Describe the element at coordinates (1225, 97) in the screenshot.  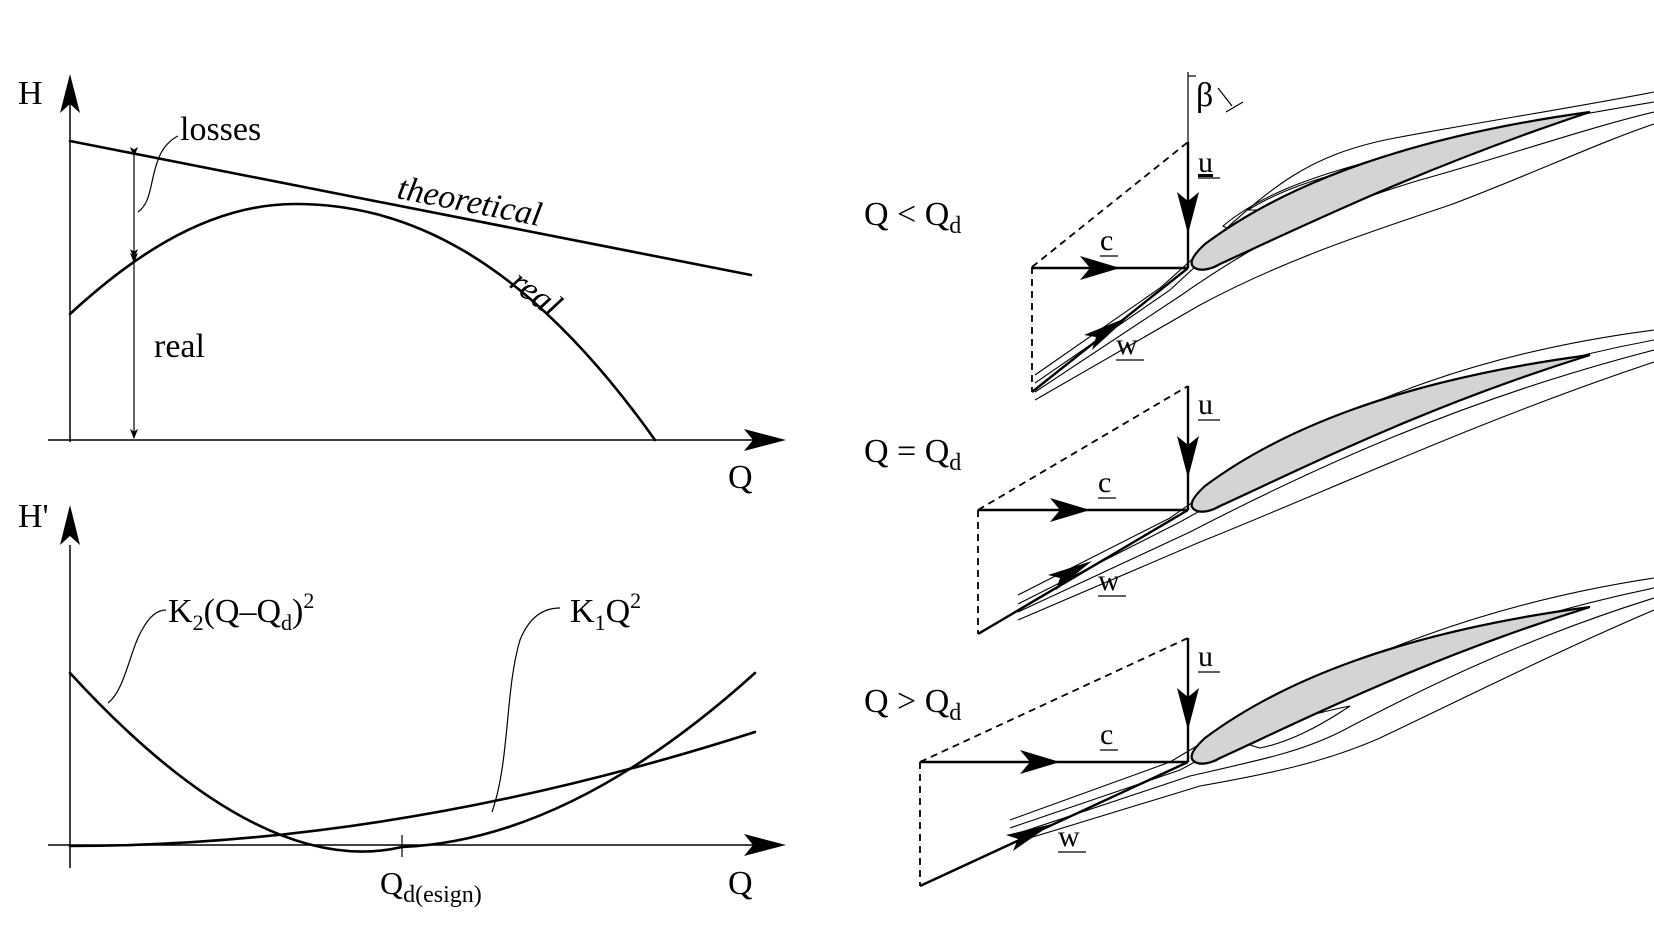
I see `beta-arc` at that location.